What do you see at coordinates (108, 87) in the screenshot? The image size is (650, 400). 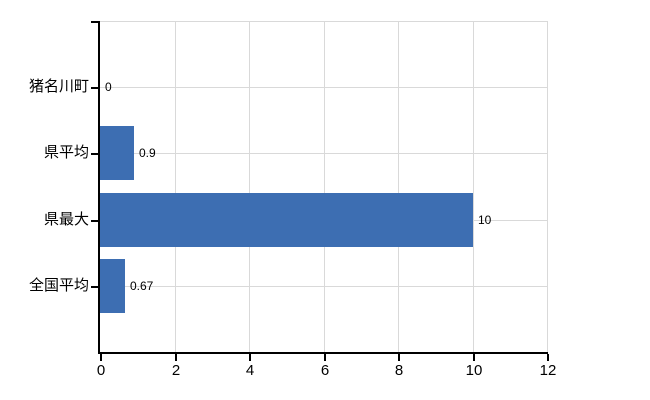 I see `bar-value-label: 0` at bounding box center [108, 87].